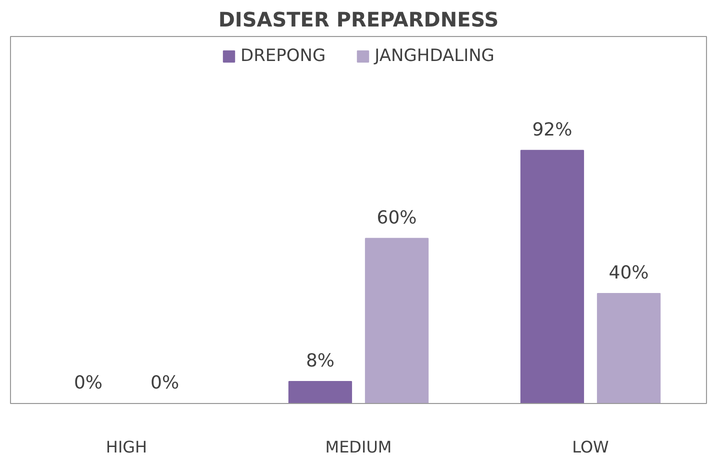  Describe the element at coordinates (358, 447) in the screenshot. I see `x-tick-label: MEDIUM` at that location.